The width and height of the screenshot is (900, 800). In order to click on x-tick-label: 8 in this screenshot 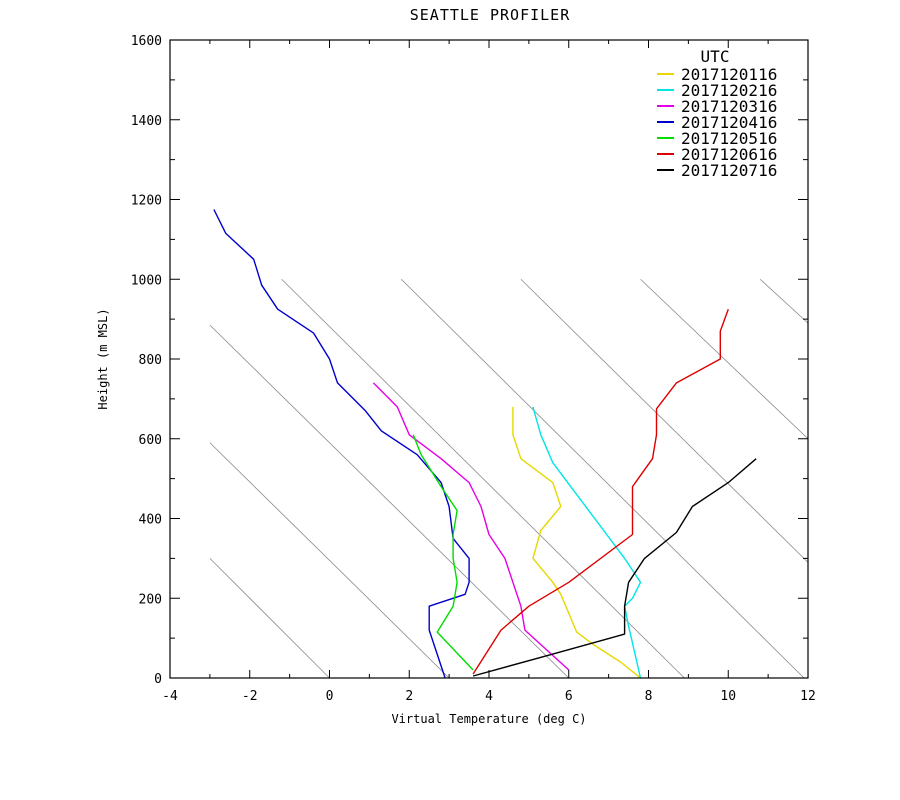, I will do `click(649, 696)`.